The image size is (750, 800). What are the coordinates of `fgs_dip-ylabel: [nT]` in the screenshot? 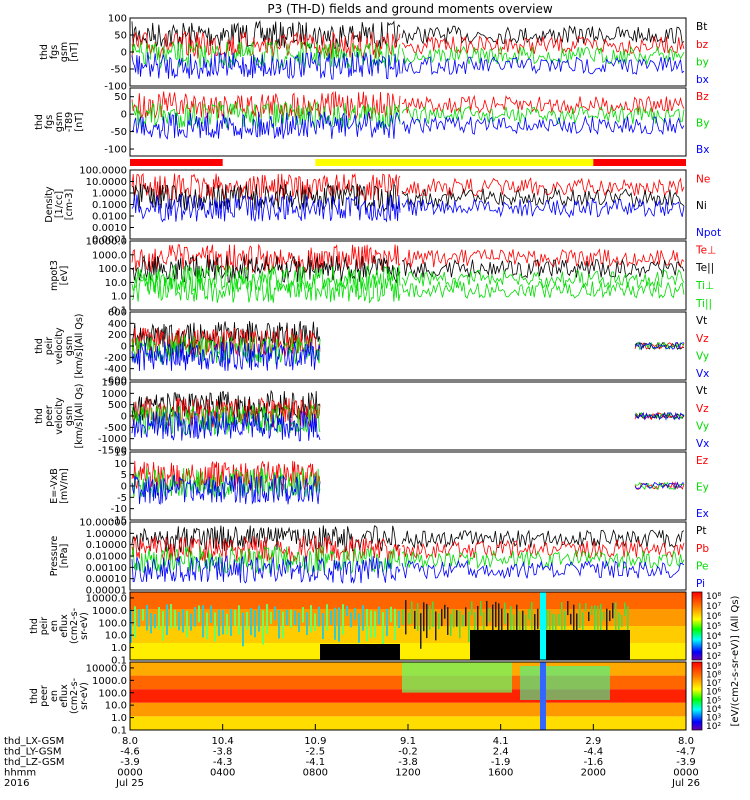 It's located at (79, 121).